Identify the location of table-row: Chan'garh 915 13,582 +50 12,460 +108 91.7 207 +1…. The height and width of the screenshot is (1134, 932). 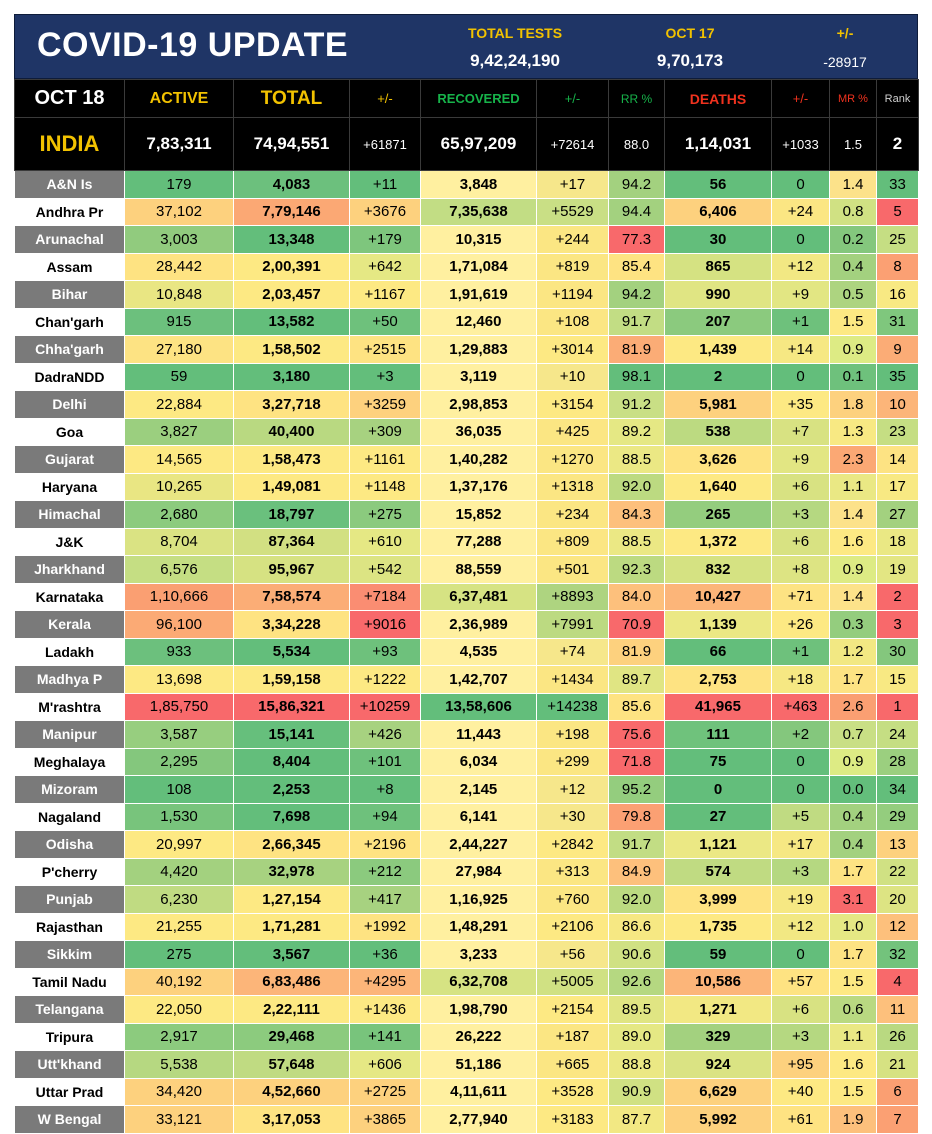
(466, 321).